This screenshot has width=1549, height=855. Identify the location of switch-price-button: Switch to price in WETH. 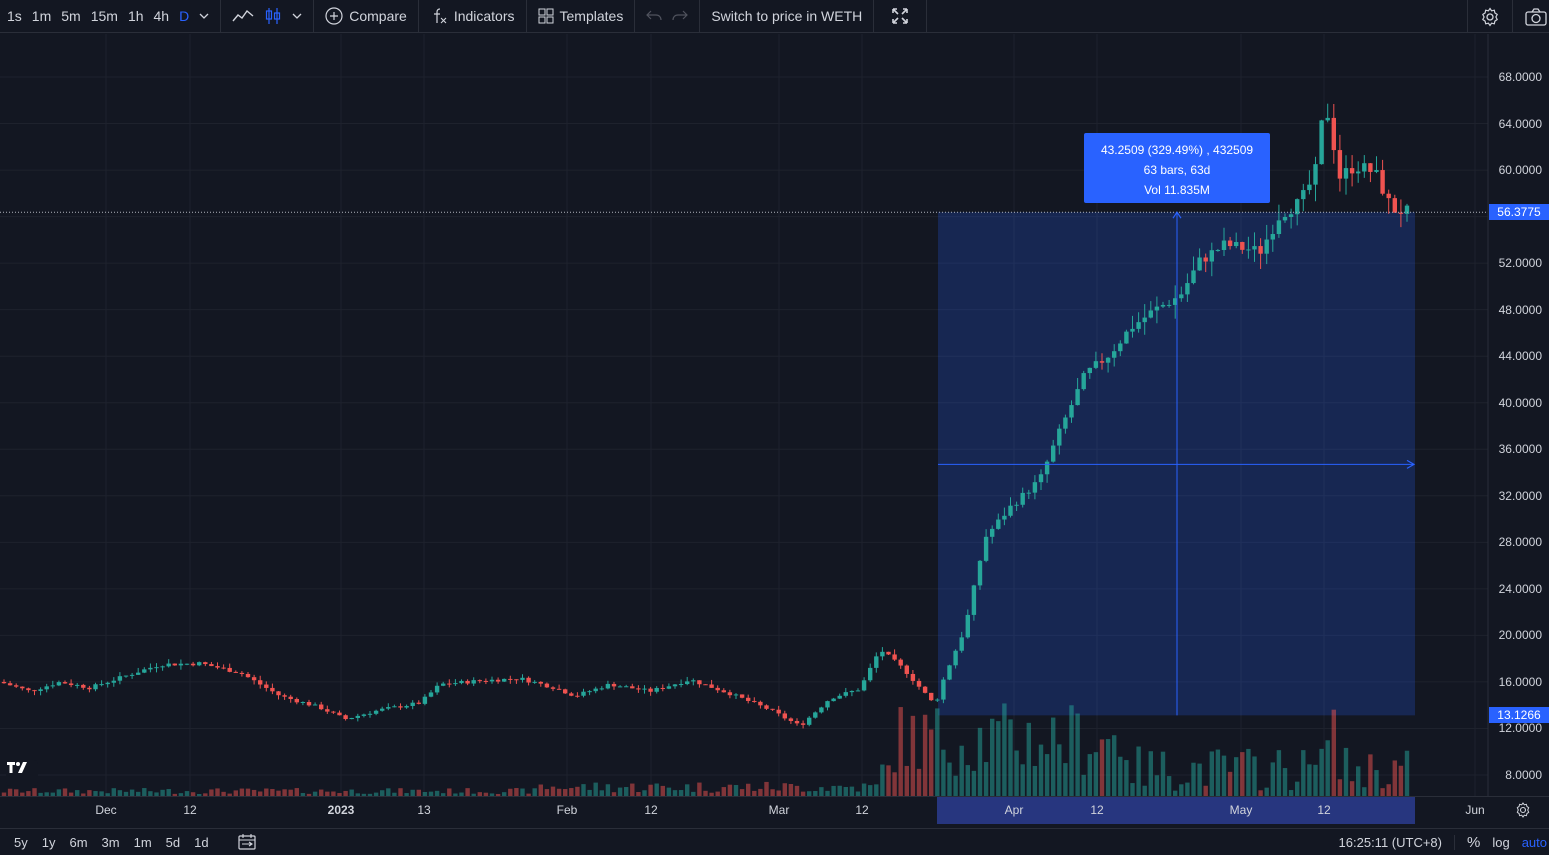
(787, 16).